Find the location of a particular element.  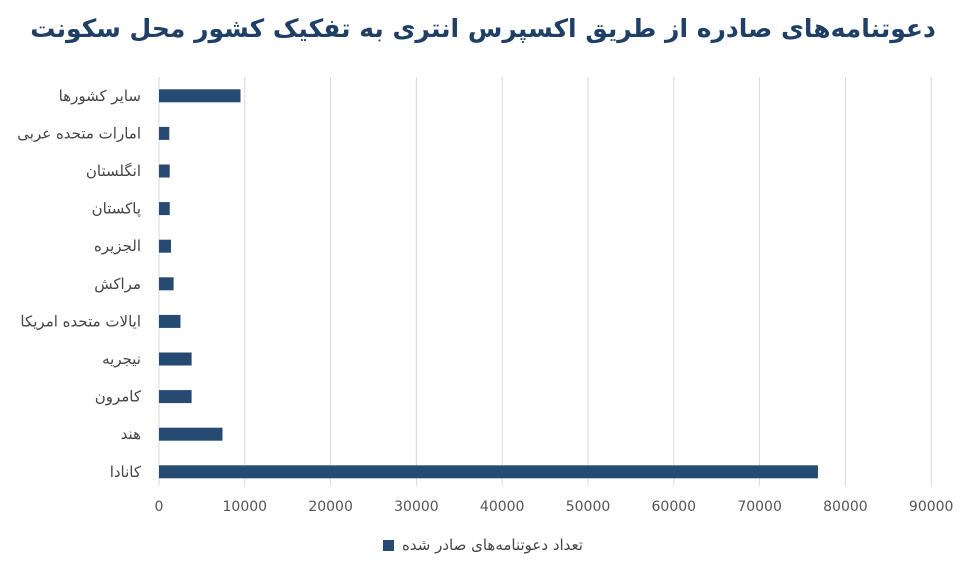

category-label: پاکستان is located at coordinates (116, 209).